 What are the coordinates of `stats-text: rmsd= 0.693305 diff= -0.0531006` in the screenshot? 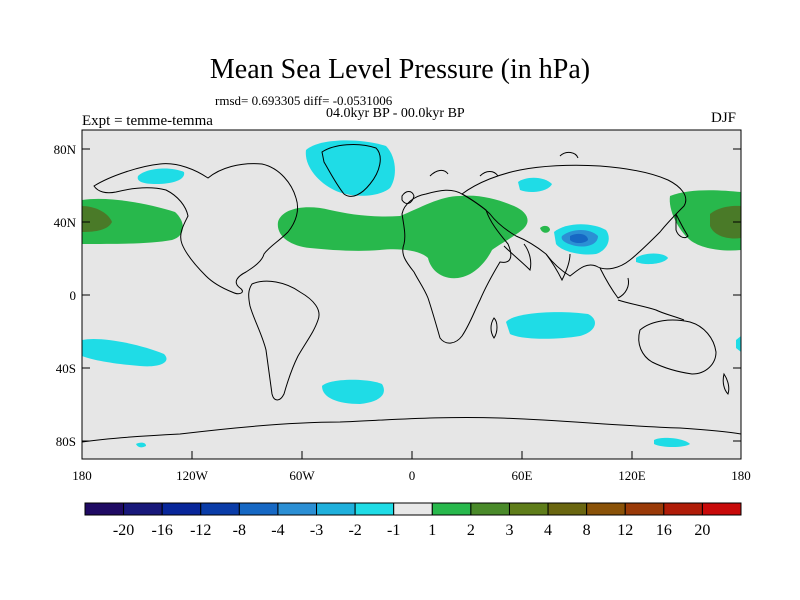 It's located at (304, 100).